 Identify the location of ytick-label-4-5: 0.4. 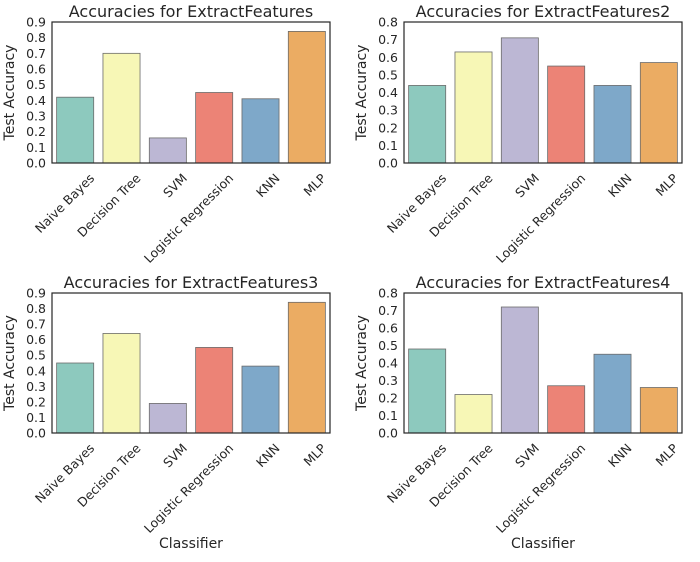
(388, 363).